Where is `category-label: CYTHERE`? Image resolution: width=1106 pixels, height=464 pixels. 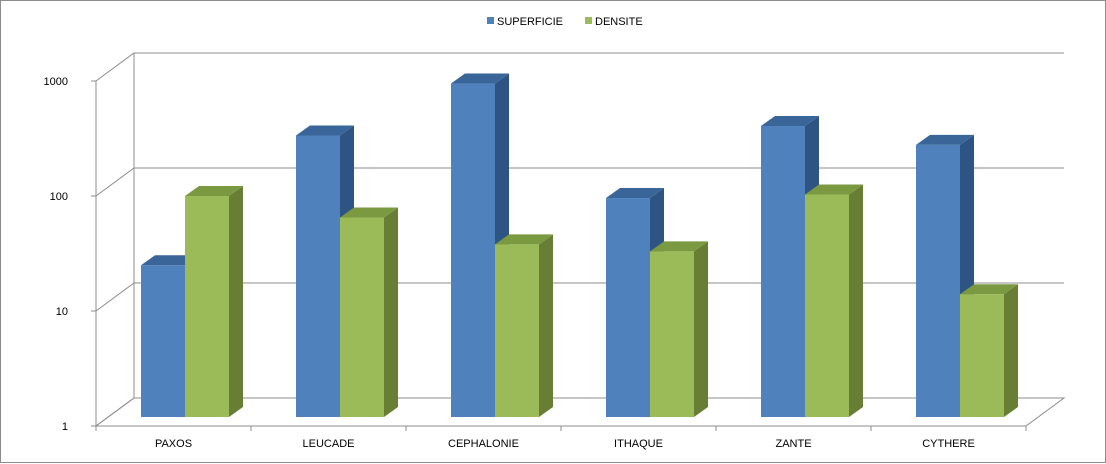 category-label: CYTHERE is located at coordinates (948, 444).